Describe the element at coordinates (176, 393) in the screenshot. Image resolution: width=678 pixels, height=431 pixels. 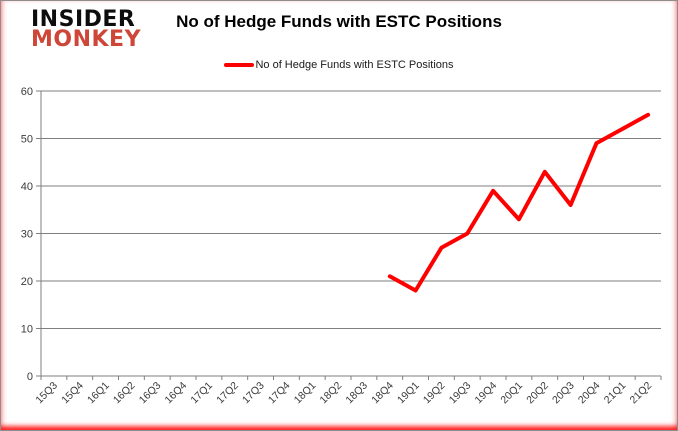
I see `xtick-label-16Q4: 16Q4` at that location.